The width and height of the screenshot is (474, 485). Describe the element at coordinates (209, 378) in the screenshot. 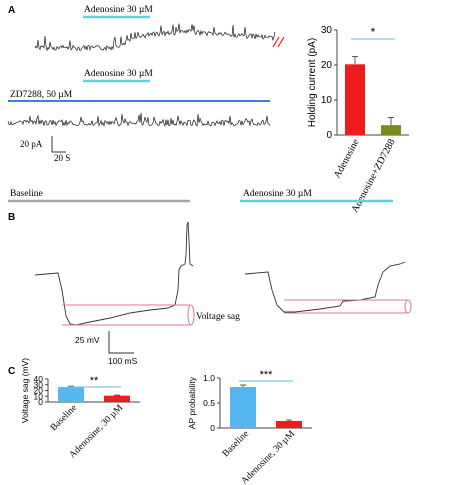

I see `ap-probability-y-tick-label: 1.0` at that location.